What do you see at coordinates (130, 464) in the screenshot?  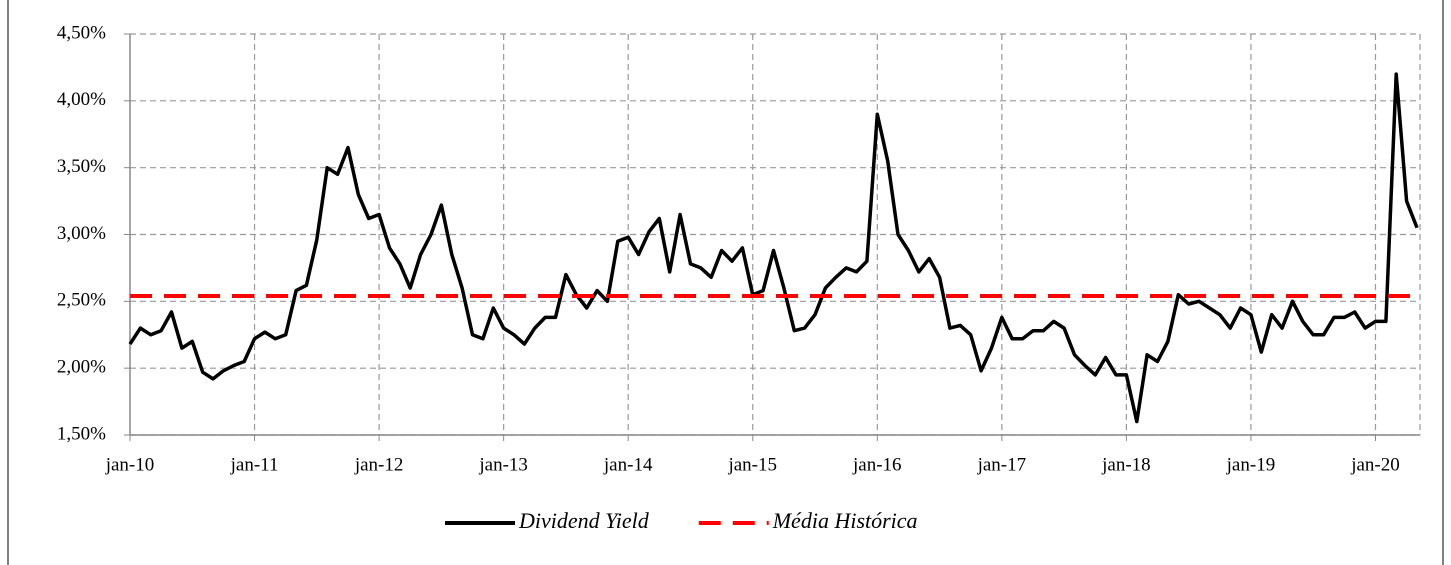 I see `x-tick-label: jan-10` at bounding box center [130, 464].